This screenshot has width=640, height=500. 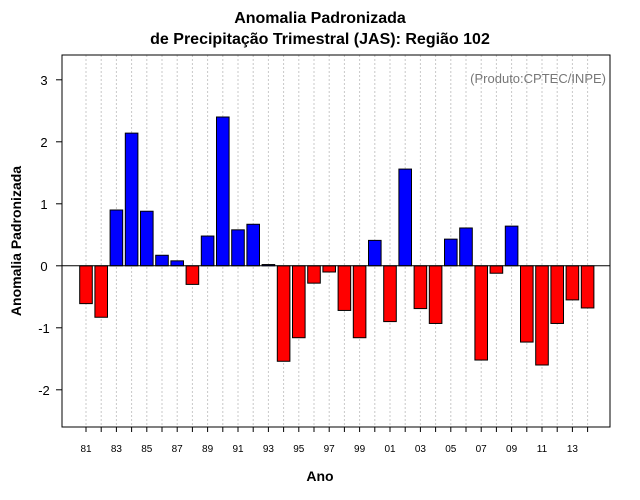 I want to click on x-axis-label: Ano, so click(x=320, y=476).